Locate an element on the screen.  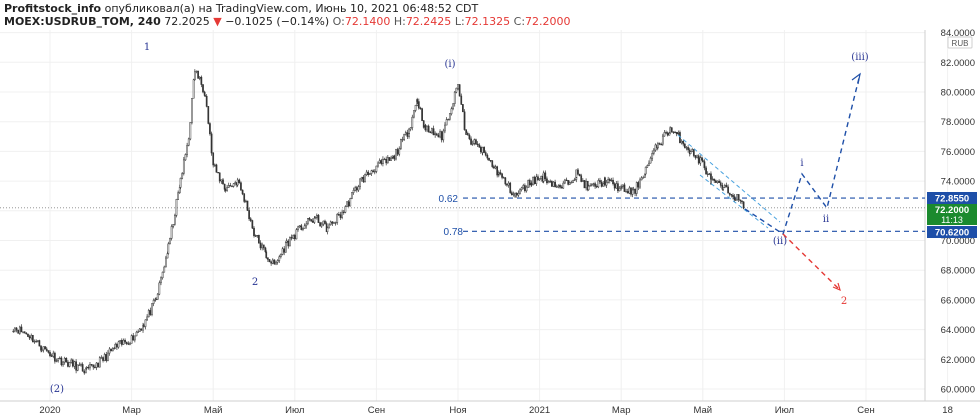
publisher-name: Profitstock_info is located at coordinates (53, 8).